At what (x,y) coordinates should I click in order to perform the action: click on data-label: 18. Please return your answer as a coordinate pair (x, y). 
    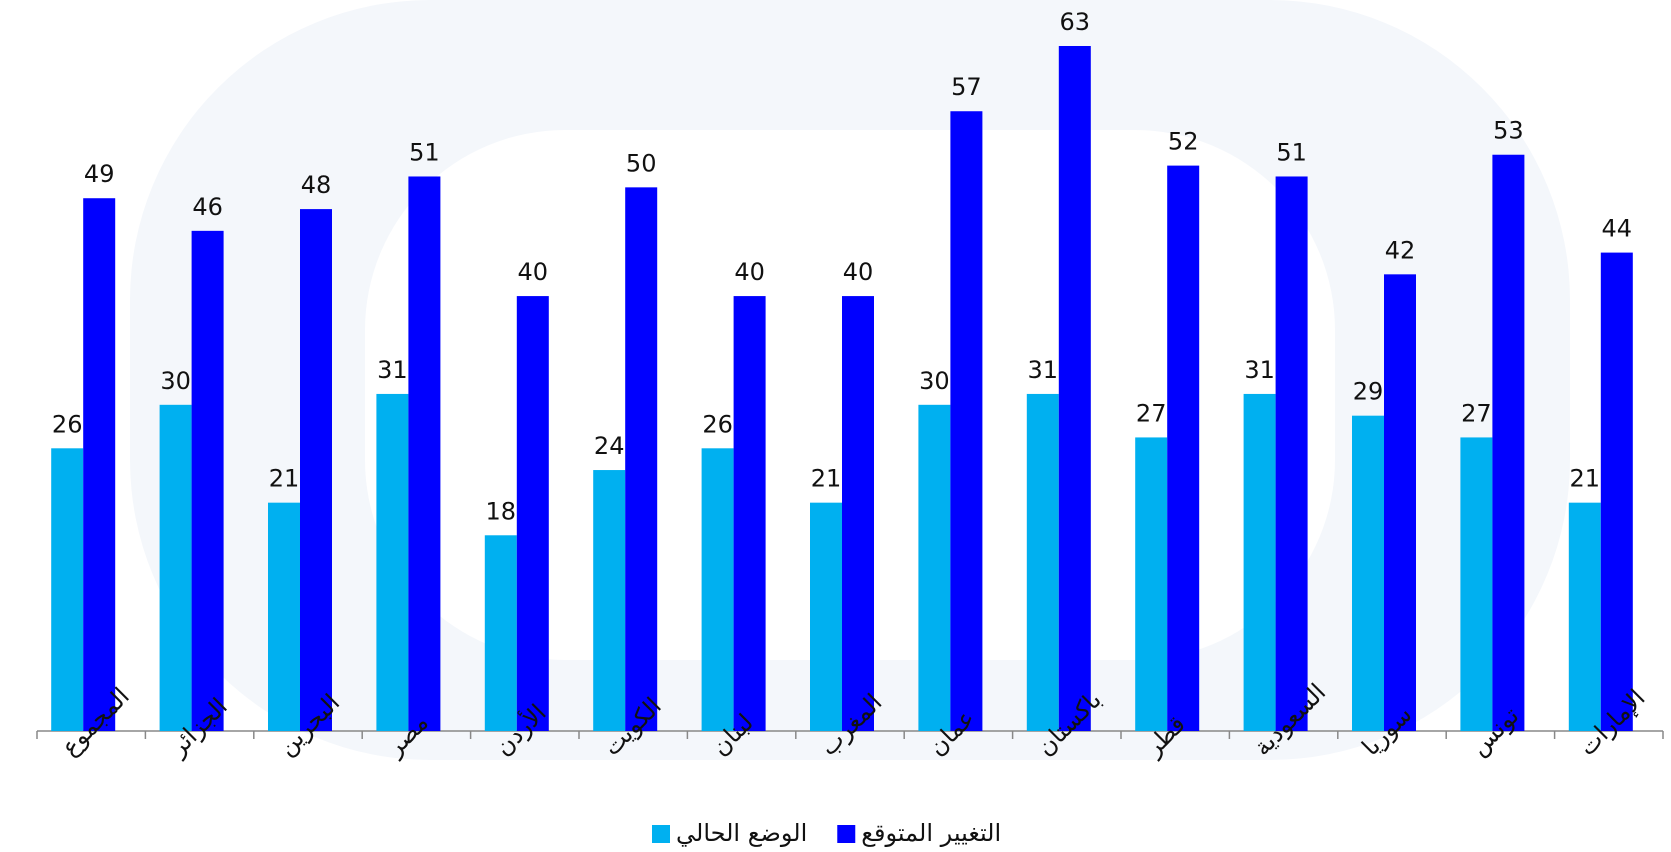
    Looking at the image, I should click on (501, 511).